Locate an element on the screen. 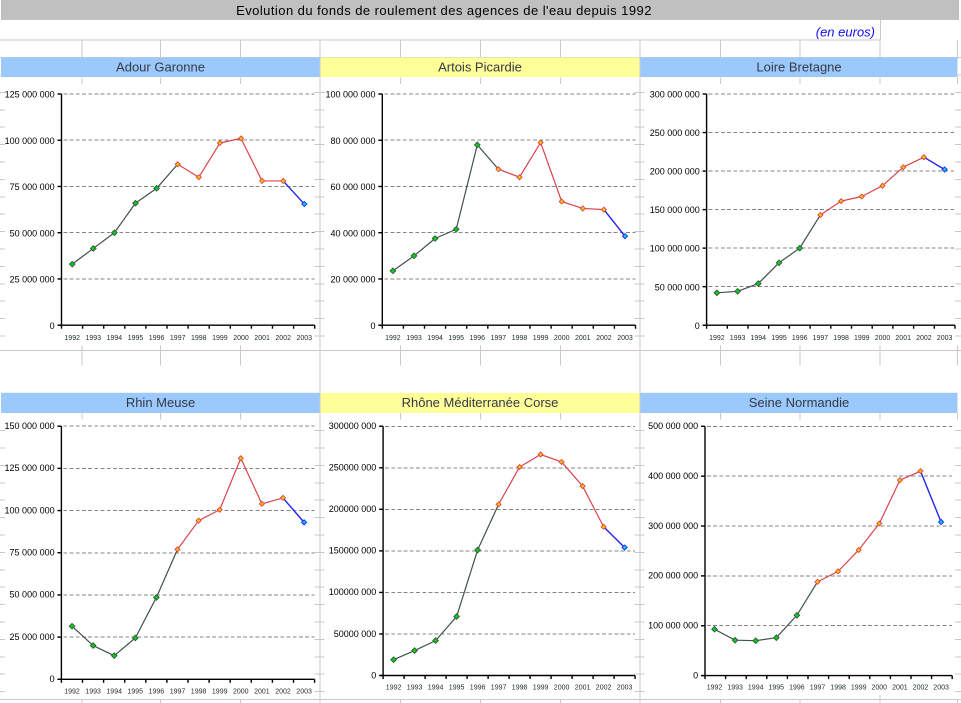 The height and width of the screenshot is (703, 961). svg-text: 80 000 000 is located at coordinates (352, 141).